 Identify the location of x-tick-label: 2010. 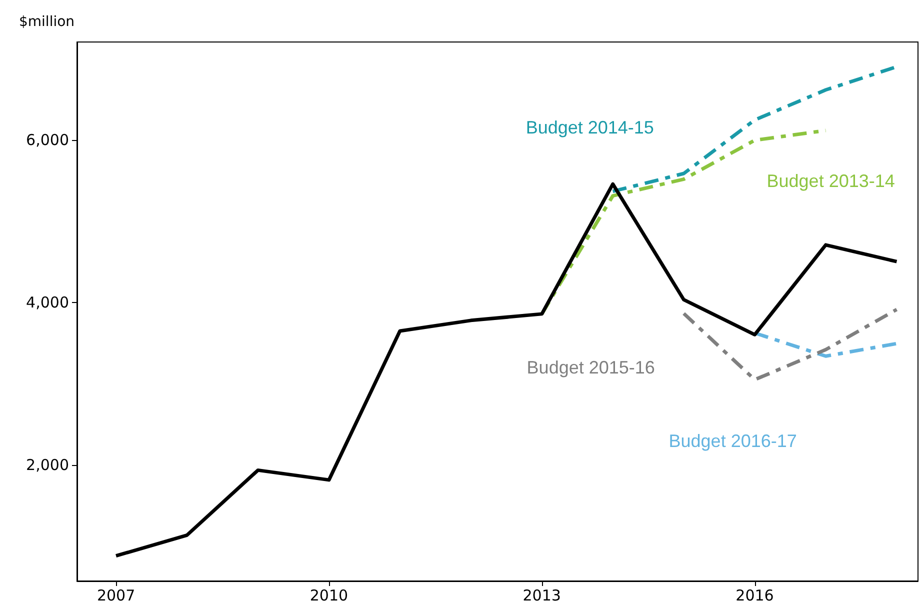
(329, 595).